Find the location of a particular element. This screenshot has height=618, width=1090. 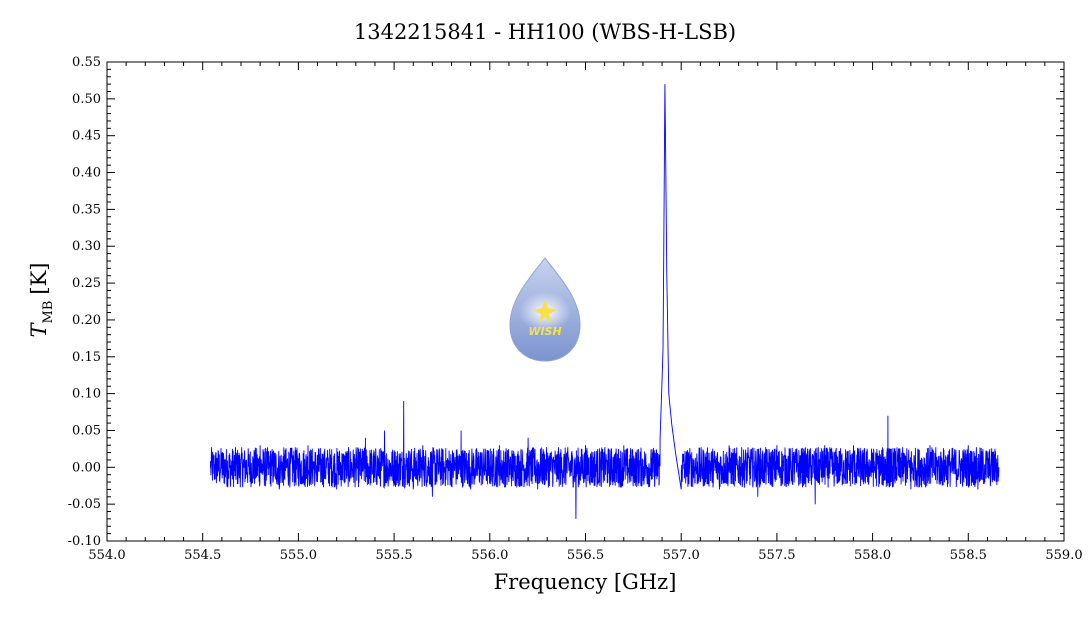

x-tick-label: 556.5 is located at coordinates (585, 555).